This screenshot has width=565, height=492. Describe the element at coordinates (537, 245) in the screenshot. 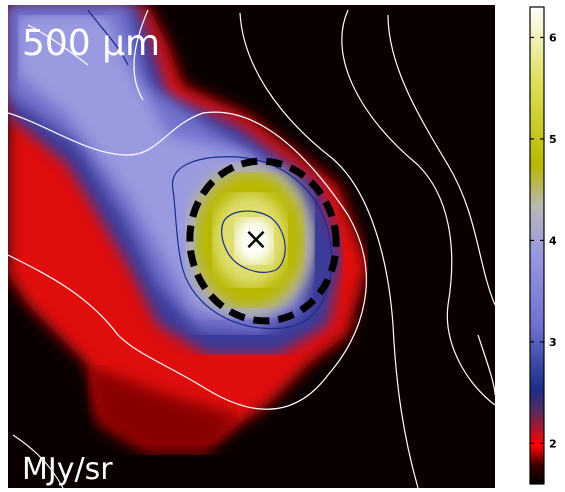

I see `colorbar-gradient` at that location.